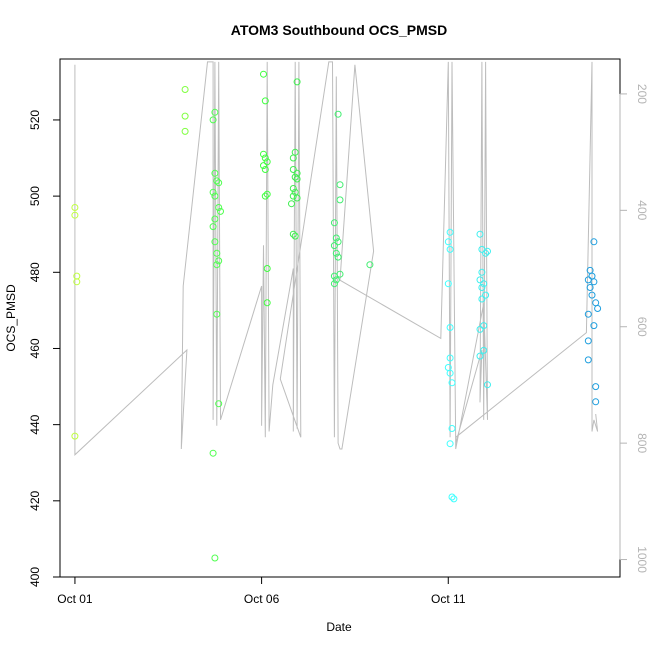 This screenshot has width=650, height=650. What do you see at coordinates (35, 196) in the screenshot?
I see `y-tick-label: 500` at bounding box center [35, 196].